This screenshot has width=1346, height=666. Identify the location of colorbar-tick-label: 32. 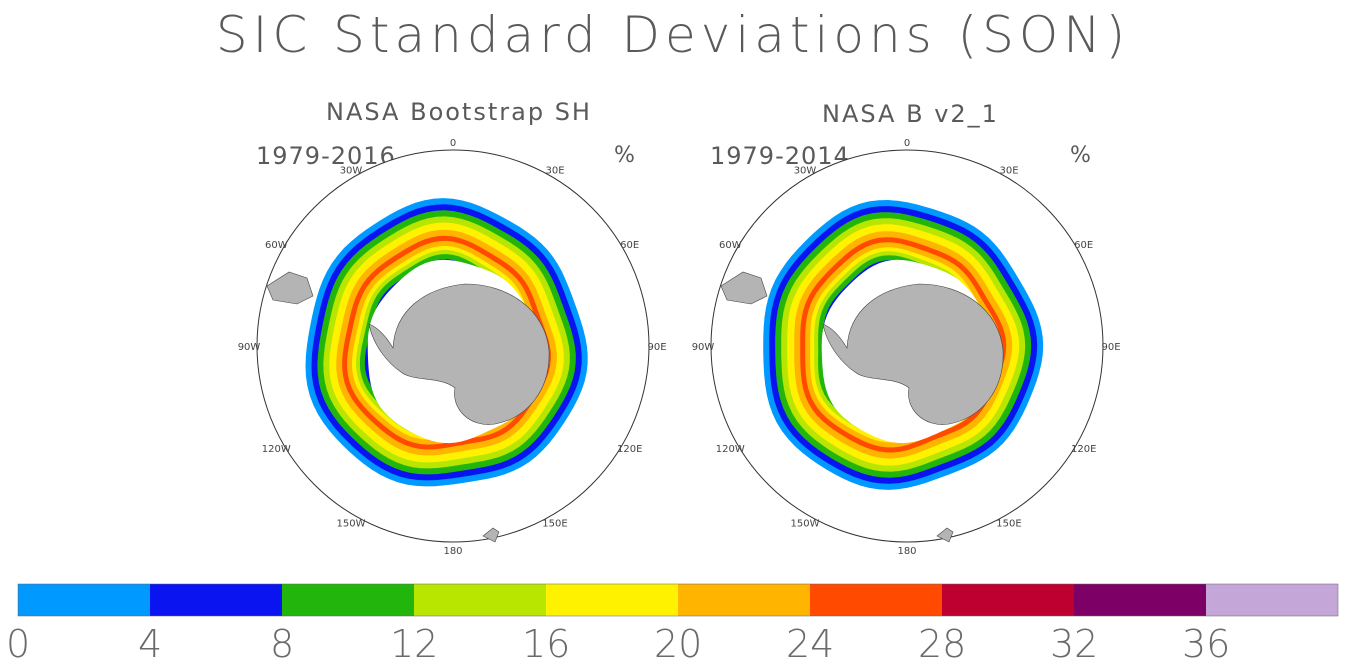
(1074, 644).